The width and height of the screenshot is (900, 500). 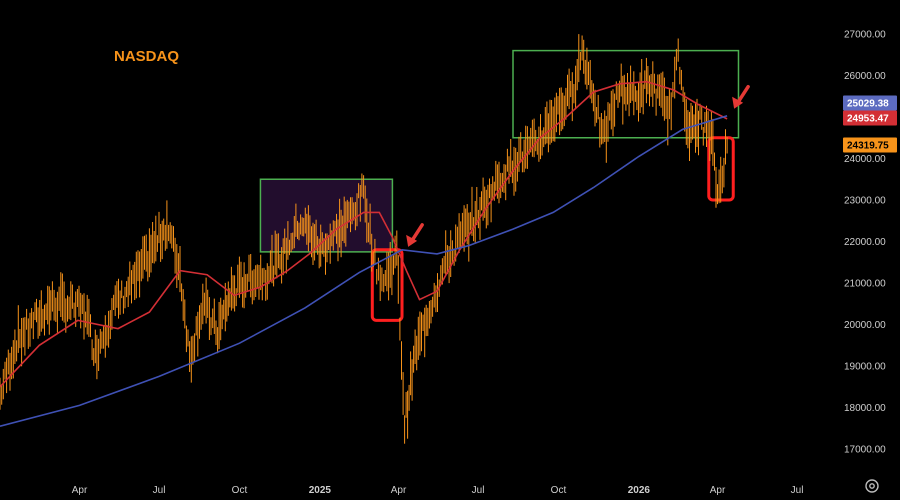 I want to click on y-tick-label: 18000.00, so click(x=865, y=408).